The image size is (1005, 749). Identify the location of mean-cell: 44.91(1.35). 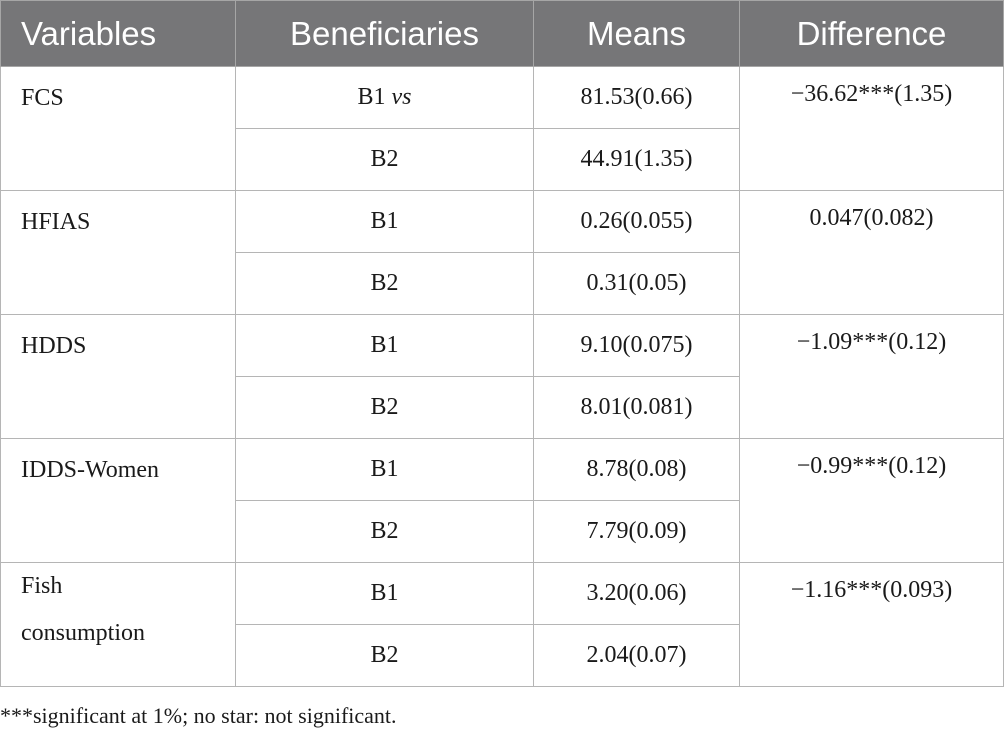
(636, 159).